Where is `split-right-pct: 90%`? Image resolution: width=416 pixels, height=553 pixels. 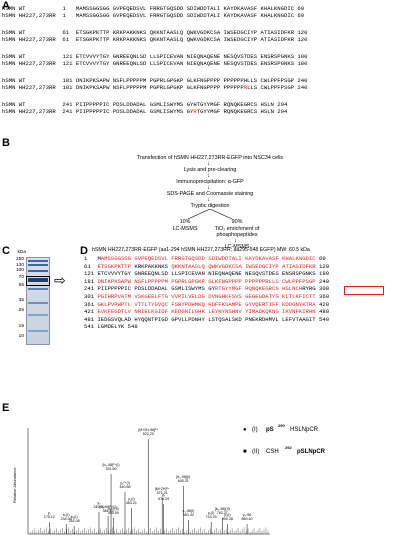
split-right-pct: 90% is located at coordinates (237, 222).